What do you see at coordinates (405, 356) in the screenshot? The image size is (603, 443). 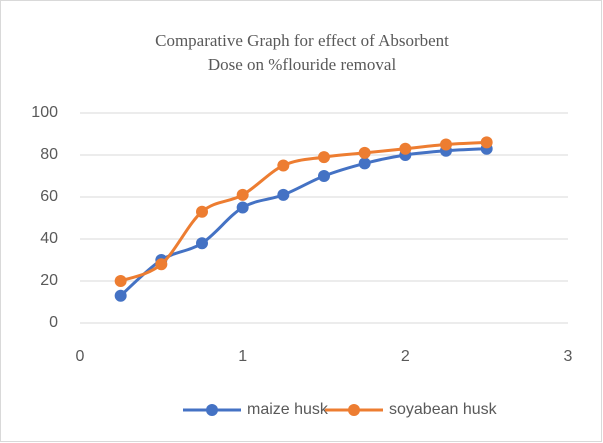 I see `x-tick-label: 2` at bounding box center [405, 356].